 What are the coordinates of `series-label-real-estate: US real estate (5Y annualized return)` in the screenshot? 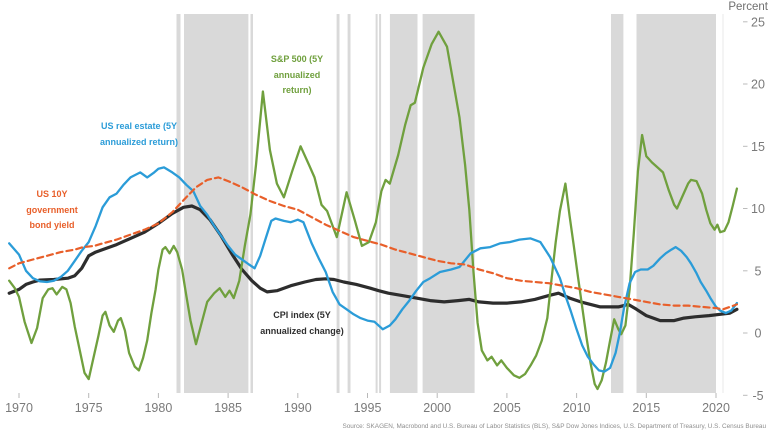 It's located at (139, 134).